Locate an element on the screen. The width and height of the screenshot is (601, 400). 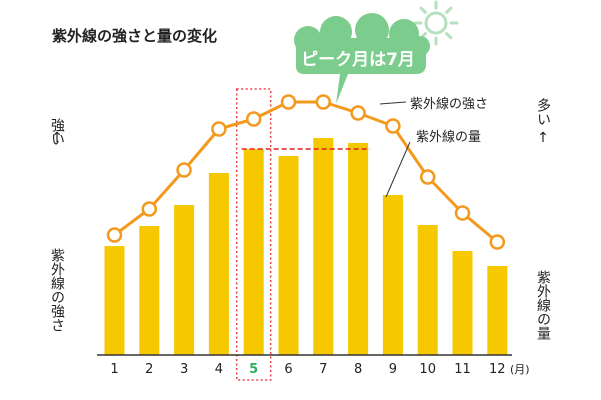
x-axis-unit: (月) is located at coordinates (520, 369).